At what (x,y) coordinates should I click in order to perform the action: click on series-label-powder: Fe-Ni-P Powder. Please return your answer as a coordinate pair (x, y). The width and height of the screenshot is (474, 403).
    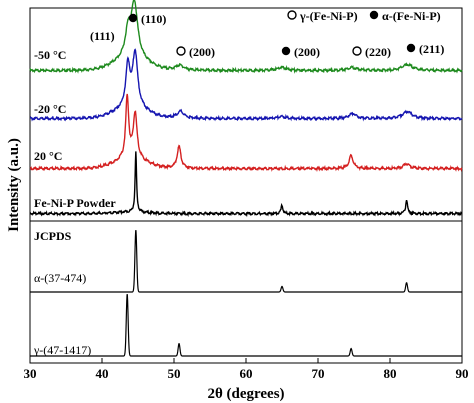
    Looking at the image, I should click on (75, 203).